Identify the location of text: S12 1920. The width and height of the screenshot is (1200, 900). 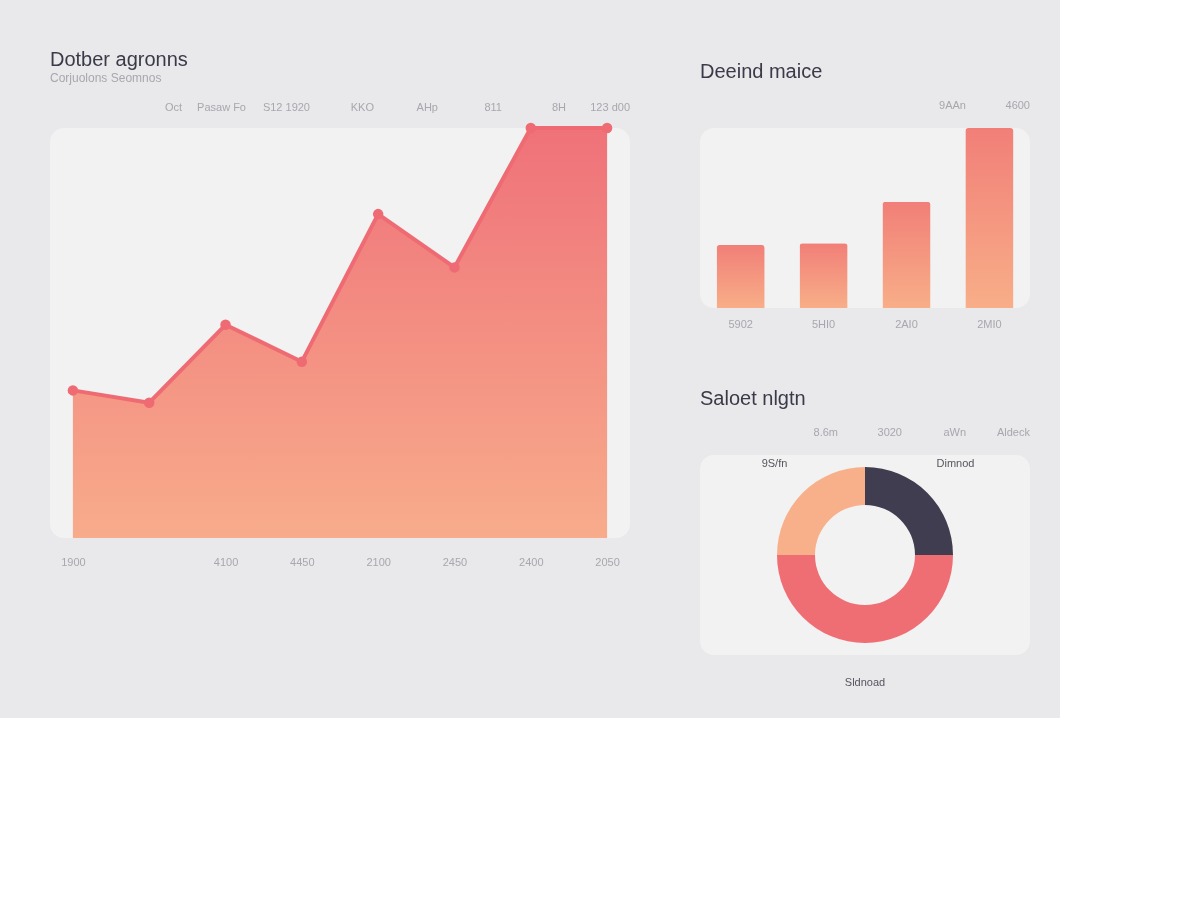
(286, 107).